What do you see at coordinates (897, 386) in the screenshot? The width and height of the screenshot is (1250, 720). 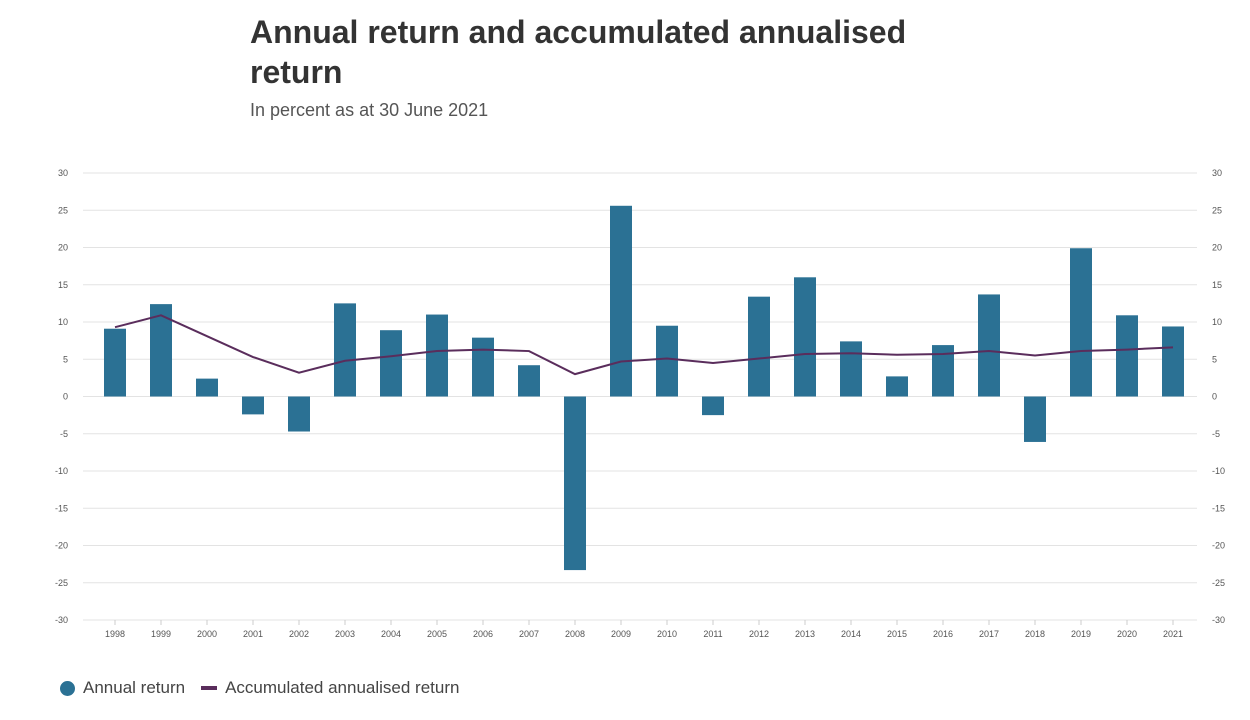 I see `bar-2015` at bounding box center [897, 386].